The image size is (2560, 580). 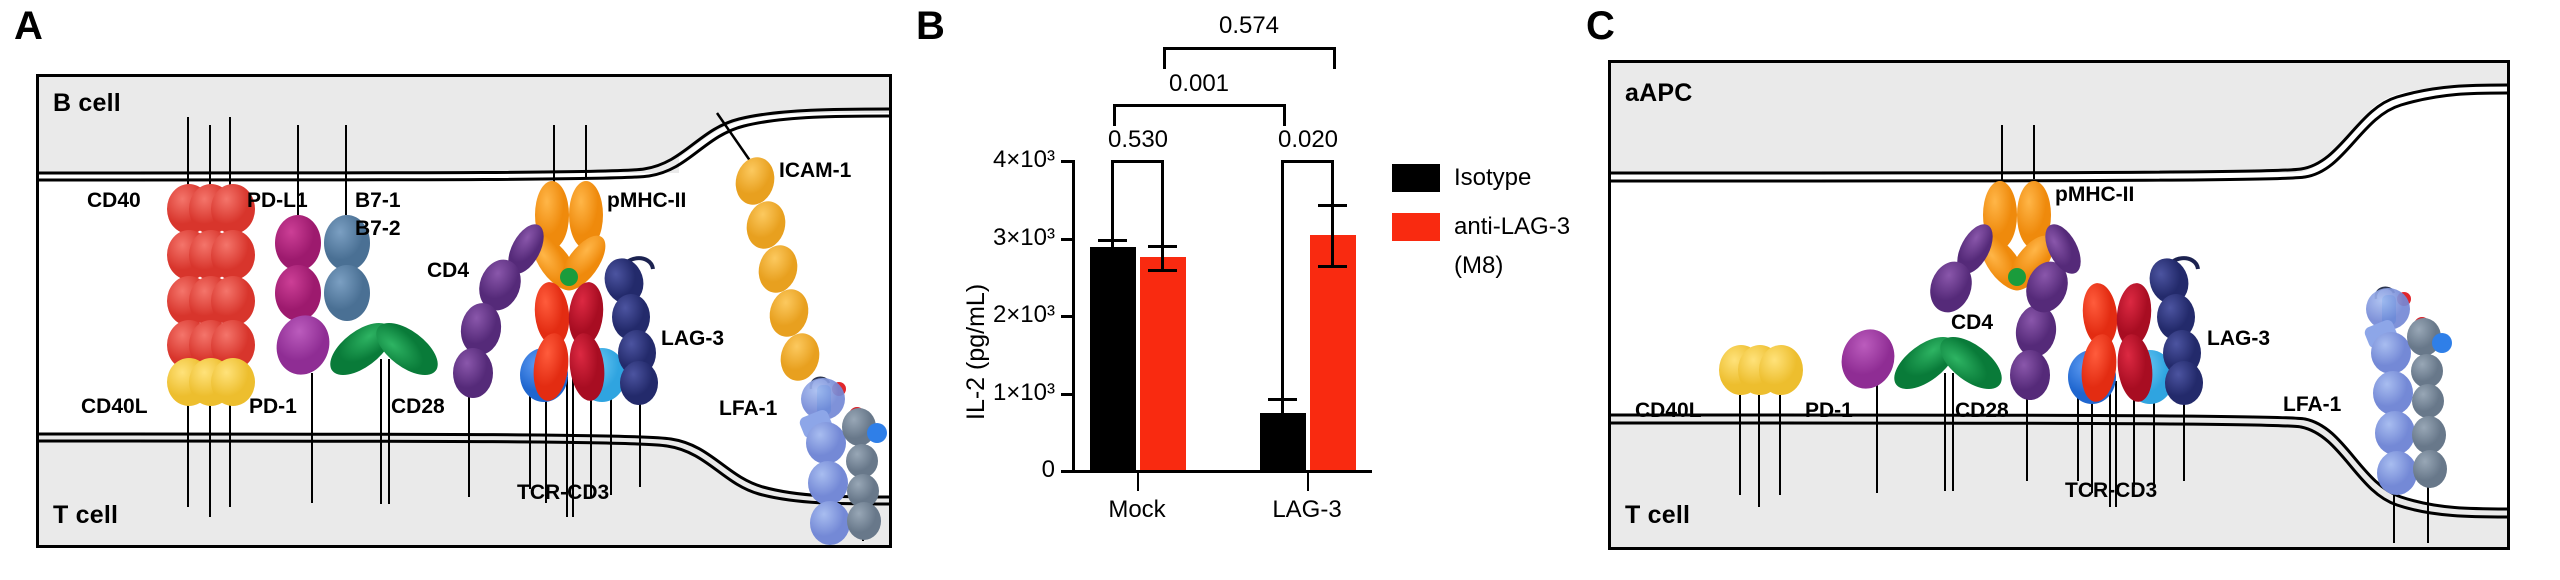 What do you see at coordinates (273, 406) in the screenshot?
I see `panel-a-label-pd1: PD-1` at bounding box center [273, 406].